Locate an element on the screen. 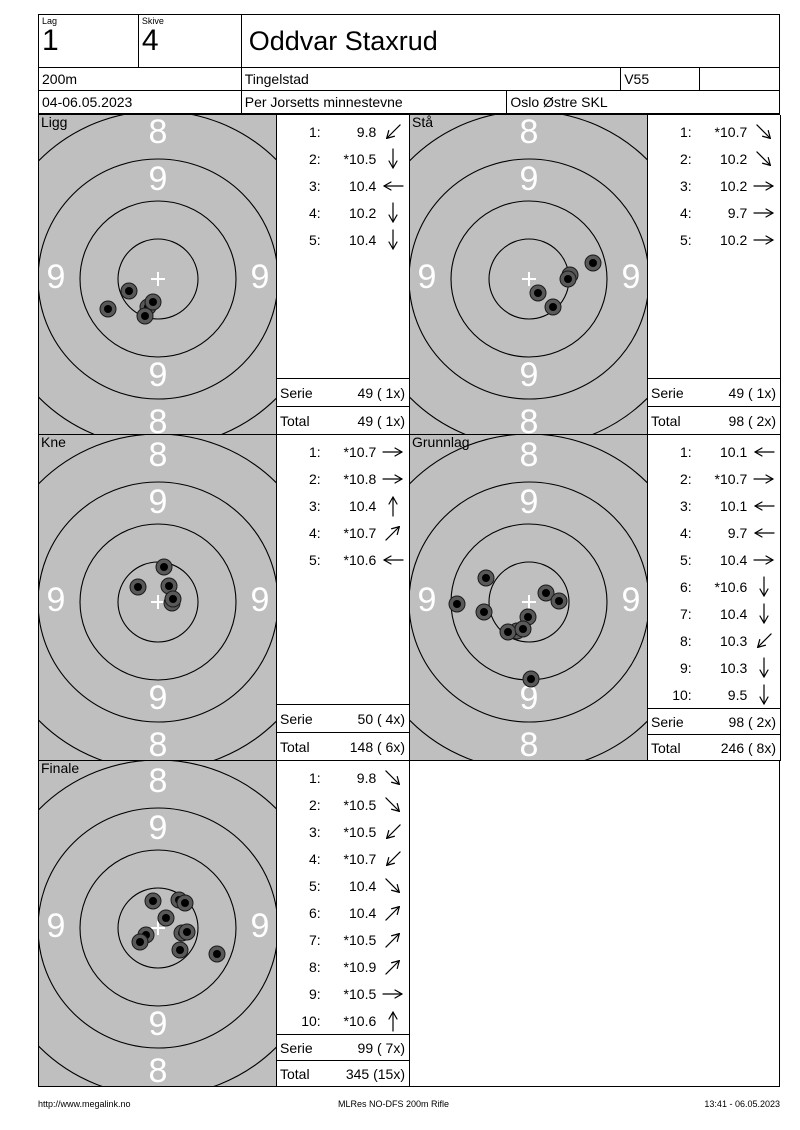 The image size is (800, 1130). distance-value: 200m is located at coordinates (60, 79).